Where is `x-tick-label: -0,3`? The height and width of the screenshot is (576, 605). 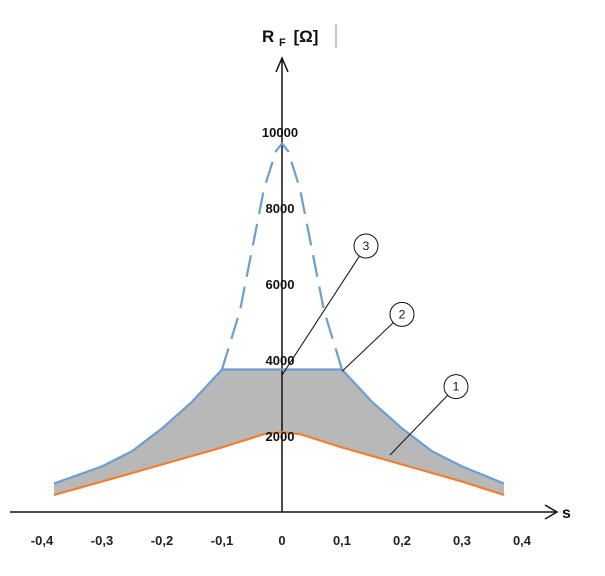 x-tick-label: -0,3 is located at coordinates (102, 540).